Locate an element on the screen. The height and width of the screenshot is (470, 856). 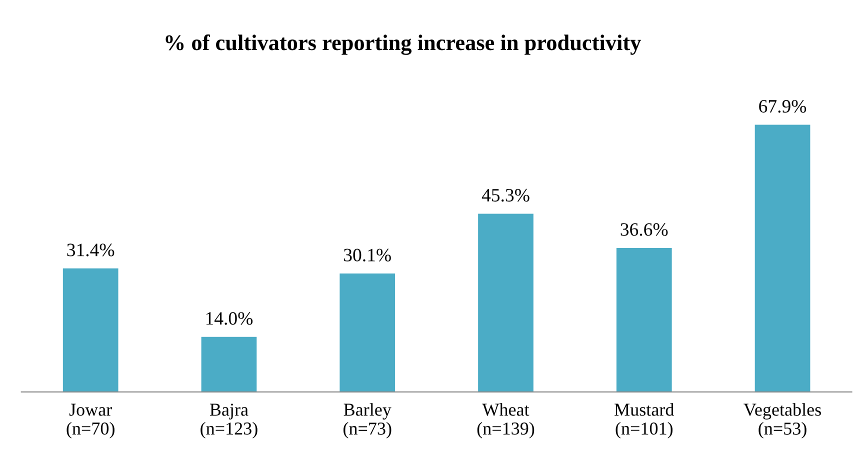
x-tick-label: Jowar (n=70) is located at coordinates (90, 421).